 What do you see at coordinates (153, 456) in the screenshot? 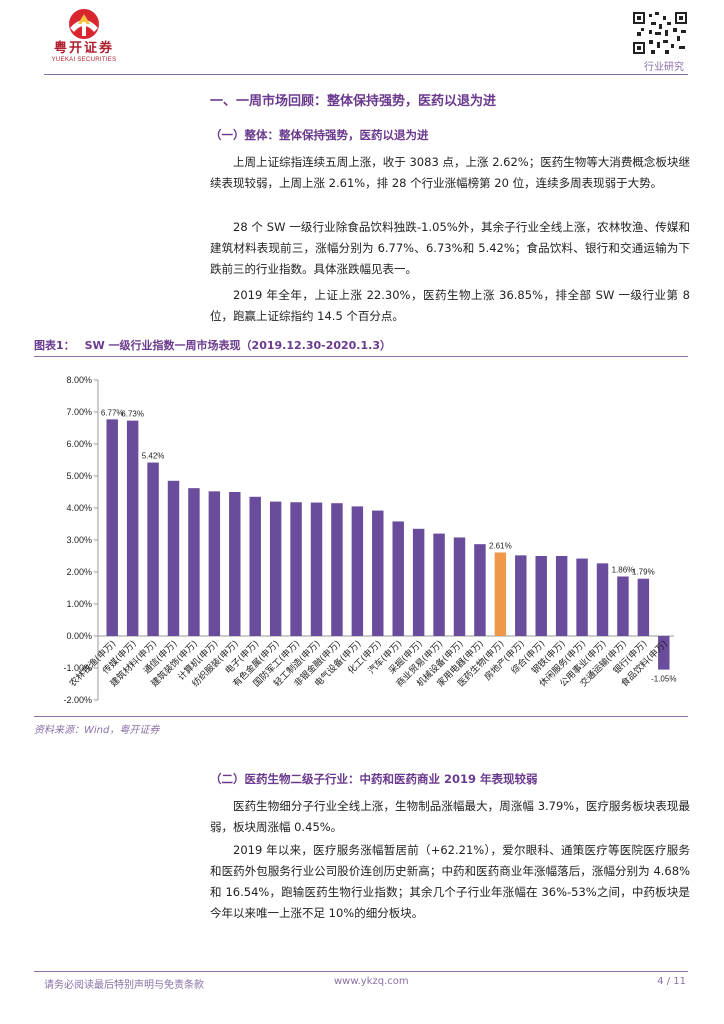
I see `data-label: 5.42%` at bounding box center [153, 456].